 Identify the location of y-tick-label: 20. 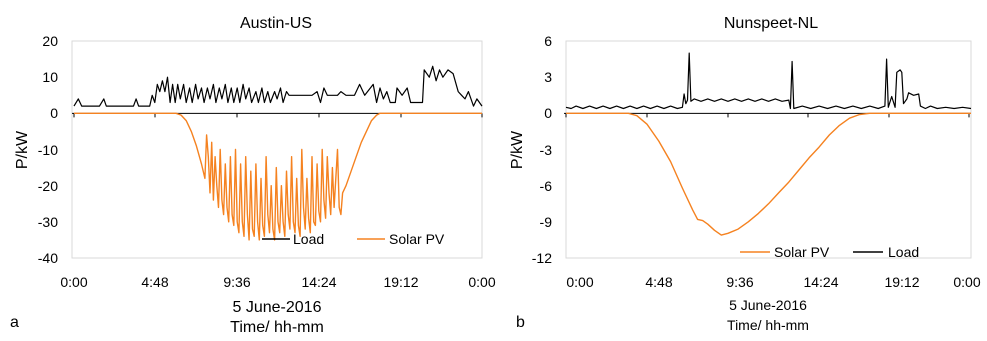
(50, 41).